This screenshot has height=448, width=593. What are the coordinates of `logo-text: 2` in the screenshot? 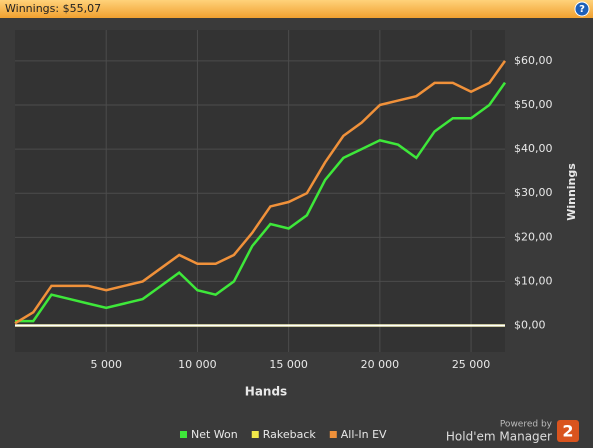 It's located at (567, 431).